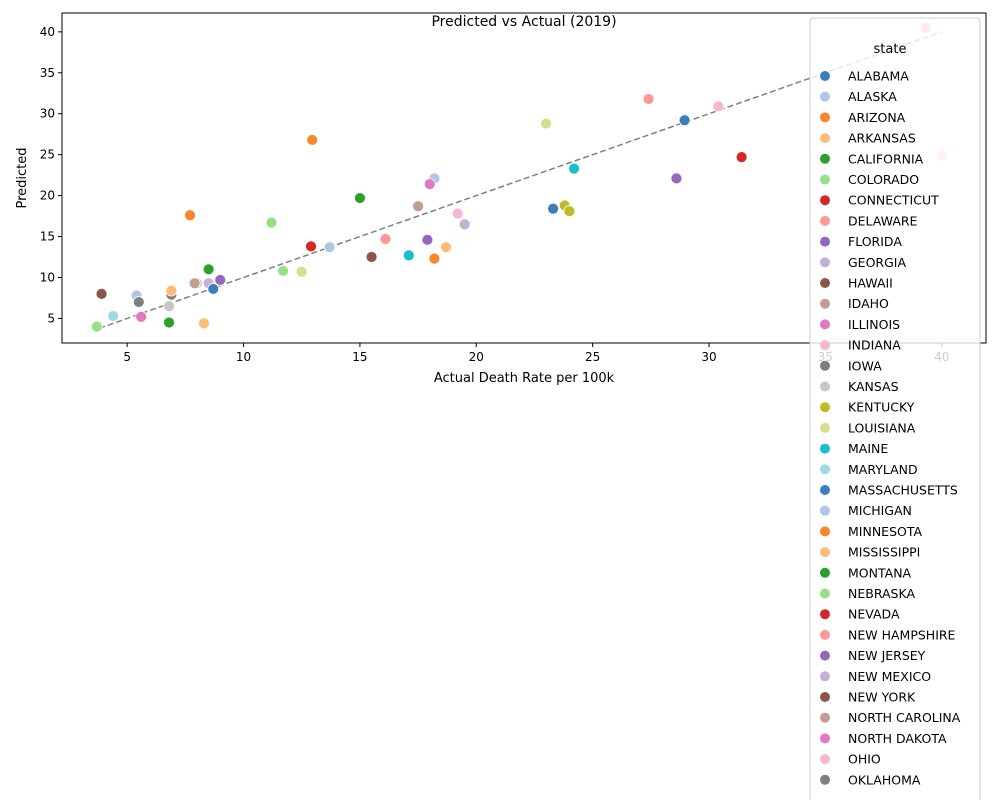  I want to click on y-axis: 5 10 15 20 25 30 35 40, so click(51, 175).